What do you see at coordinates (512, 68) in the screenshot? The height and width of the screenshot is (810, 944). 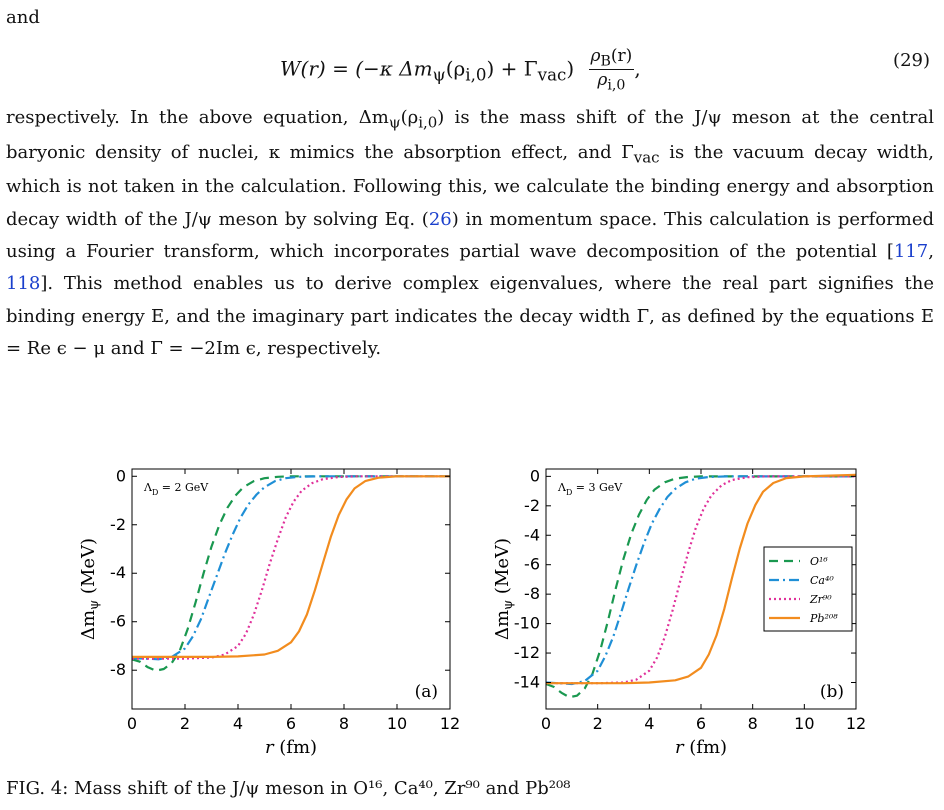 I see `eq-rest: ) + Γ` at bounding box center [512, 68].